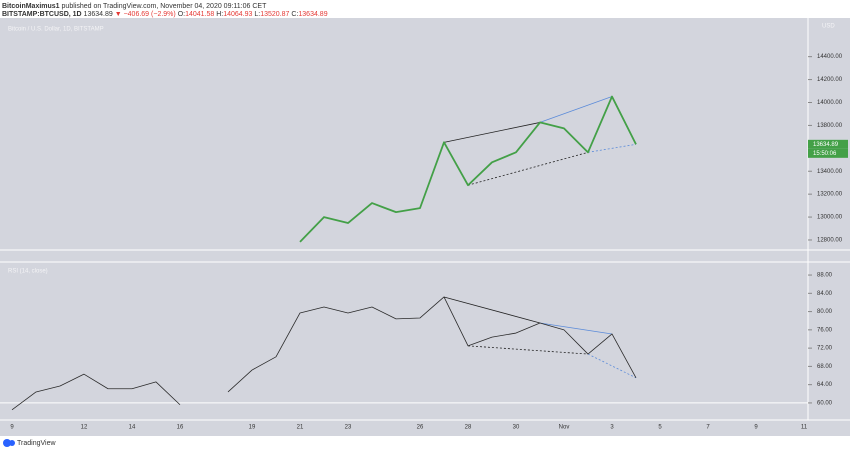  Describe the element at coordinates (31, 6) in the screenshot. I see `author: BitcoinMaximus1` at that location.